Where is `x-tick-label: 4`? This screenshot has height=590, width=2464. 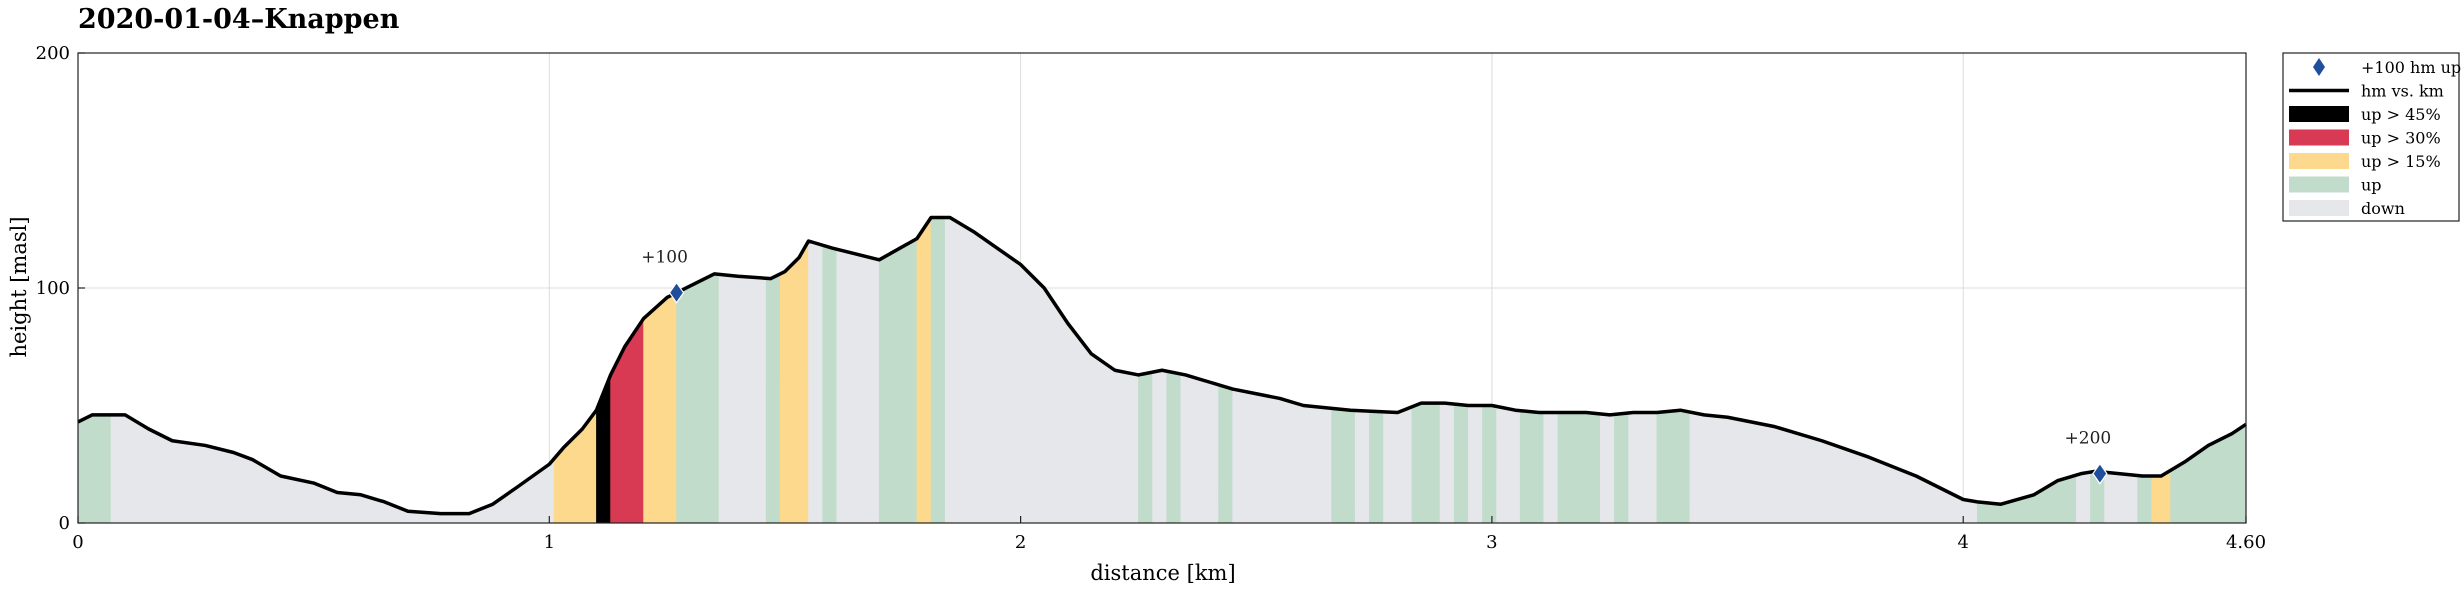 x-tick-label: 4 is located at coordinates (1962, 542).